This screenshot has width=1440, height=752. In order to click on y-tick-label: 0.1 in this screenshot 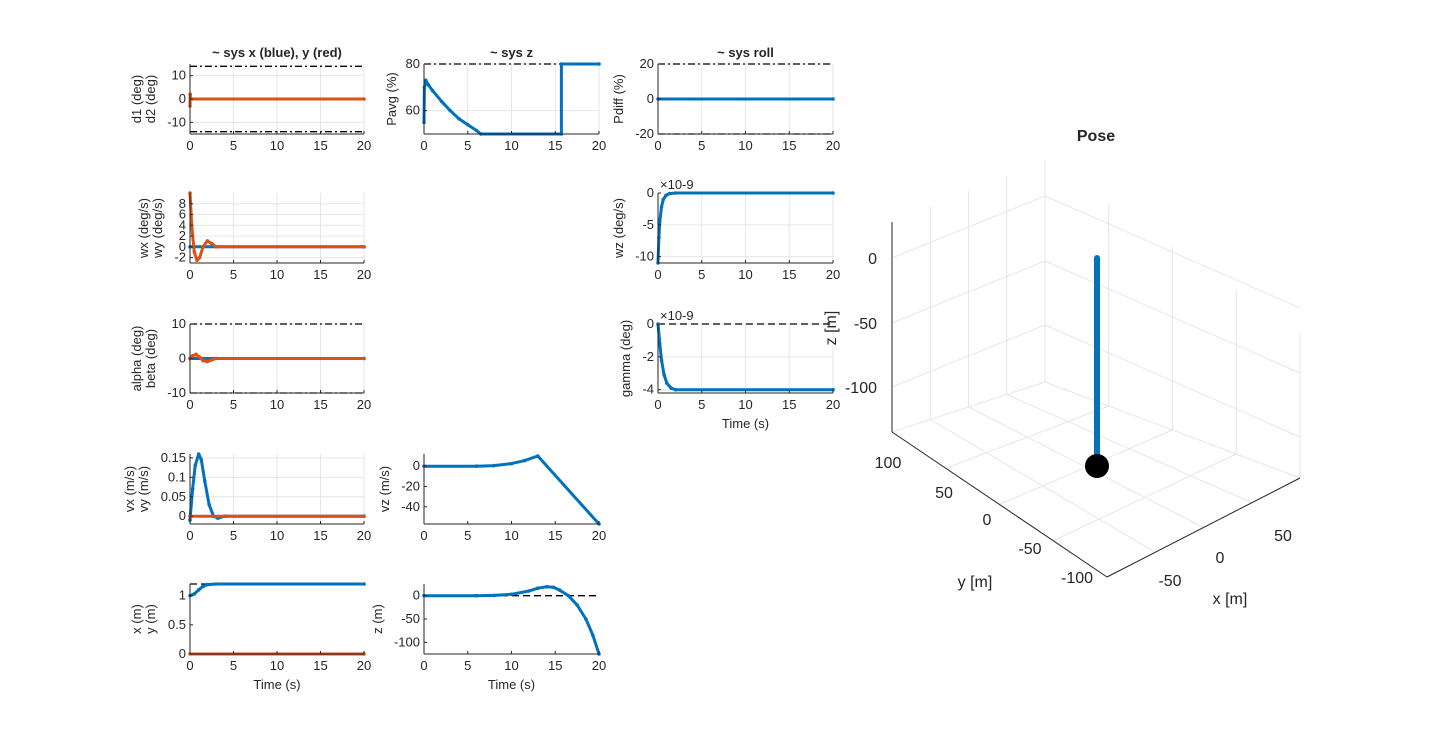, I will do `click(177, 476)`.